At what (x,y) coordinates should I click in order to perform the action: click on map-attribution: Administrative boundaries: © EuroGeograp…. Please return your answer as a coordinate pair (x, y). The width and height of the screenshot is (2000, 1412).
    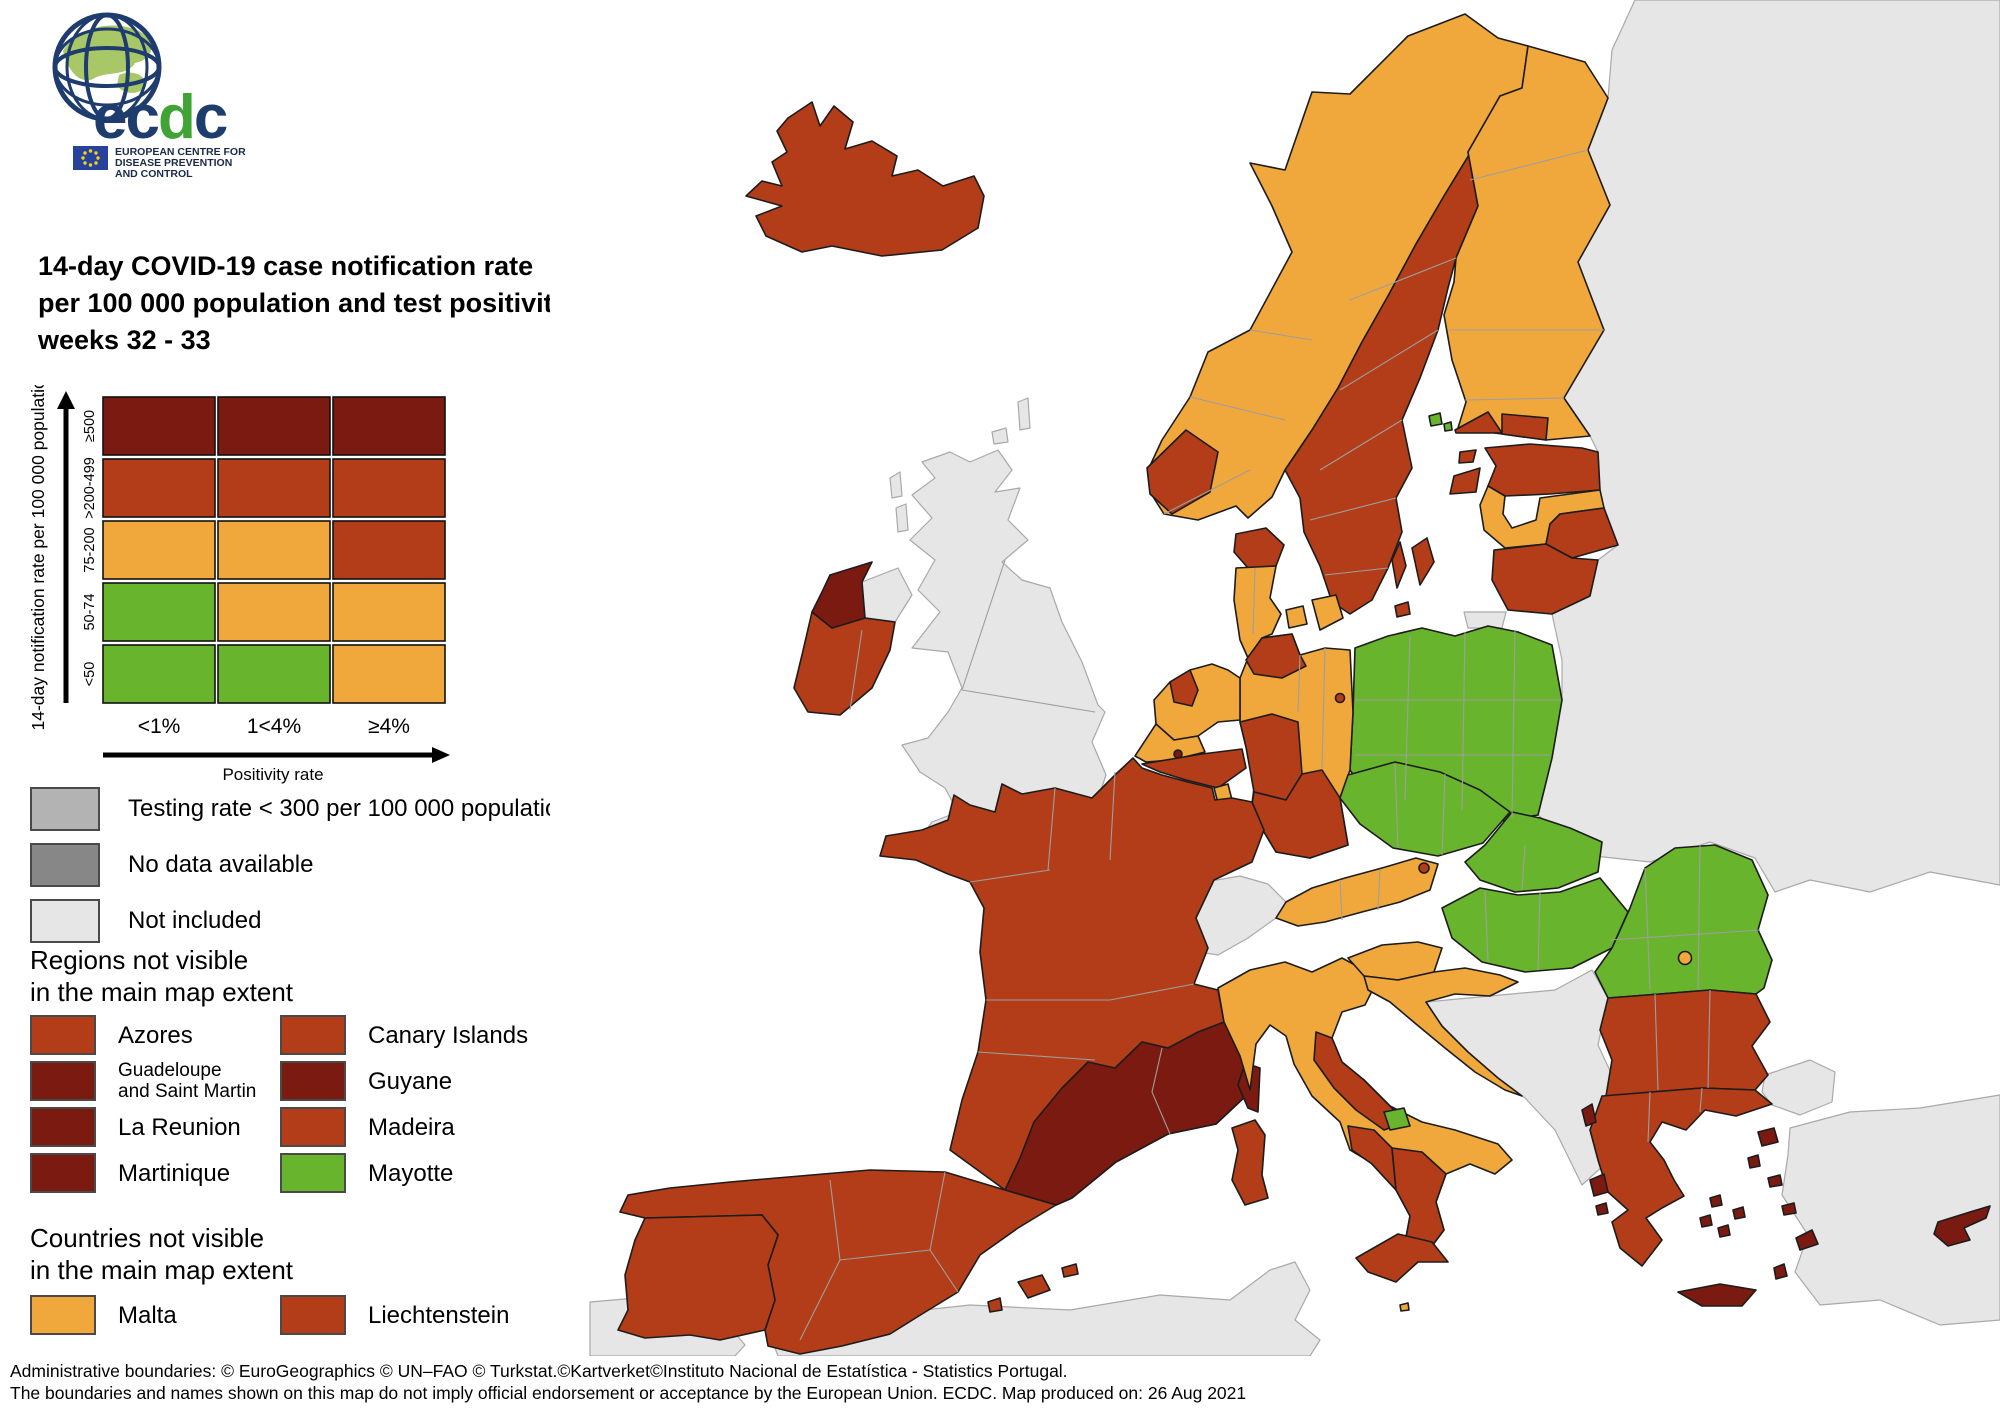
    Looking at the image, I should click on (628, 1382).